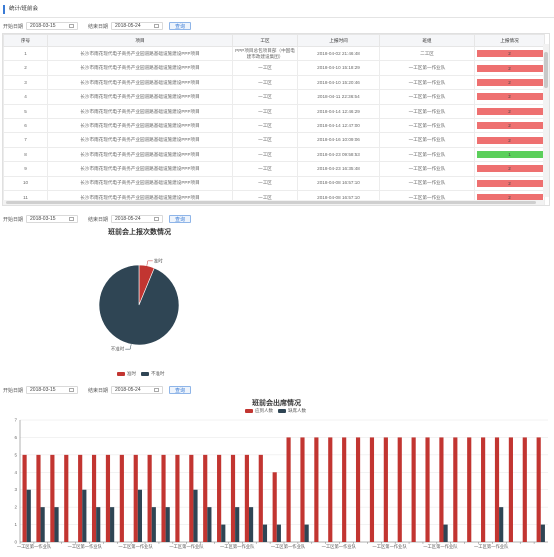 This screenshot has width=554, height=557. What do you see at coordinates (126, 374) in the screenshot?
I see `legend-item-ontime: 准时` at bounding box center [126, 374].